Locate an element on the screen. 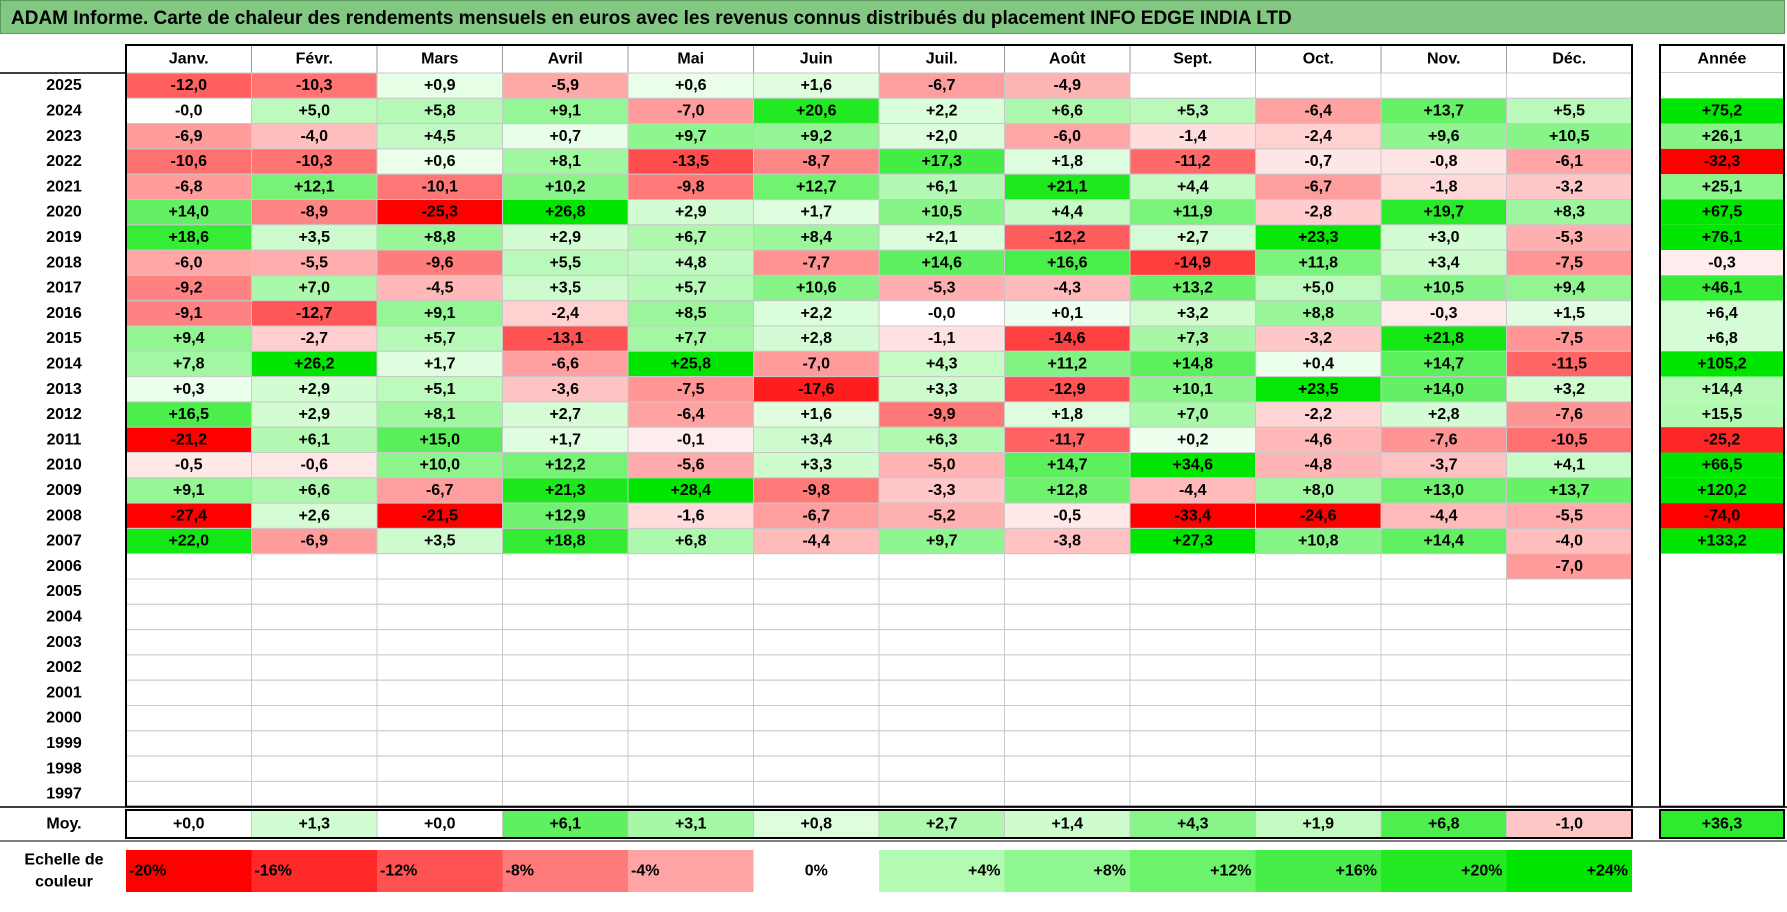  cell-value: -7,5 is located at coordinates (691, 389).